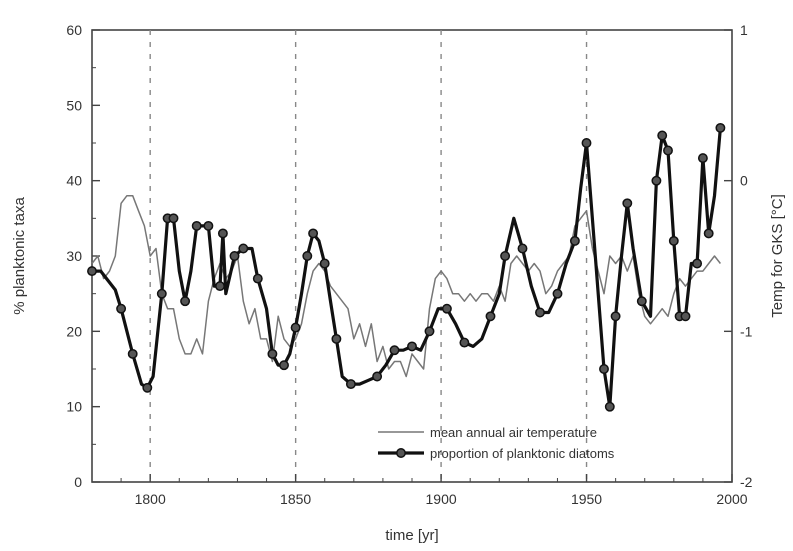 The width and height of the screenshot is (793, 551). What do you see at coordinates (401, 453) in the screenshot?
I see `legend-marker-diatoms` at bounding box center [401, 453].